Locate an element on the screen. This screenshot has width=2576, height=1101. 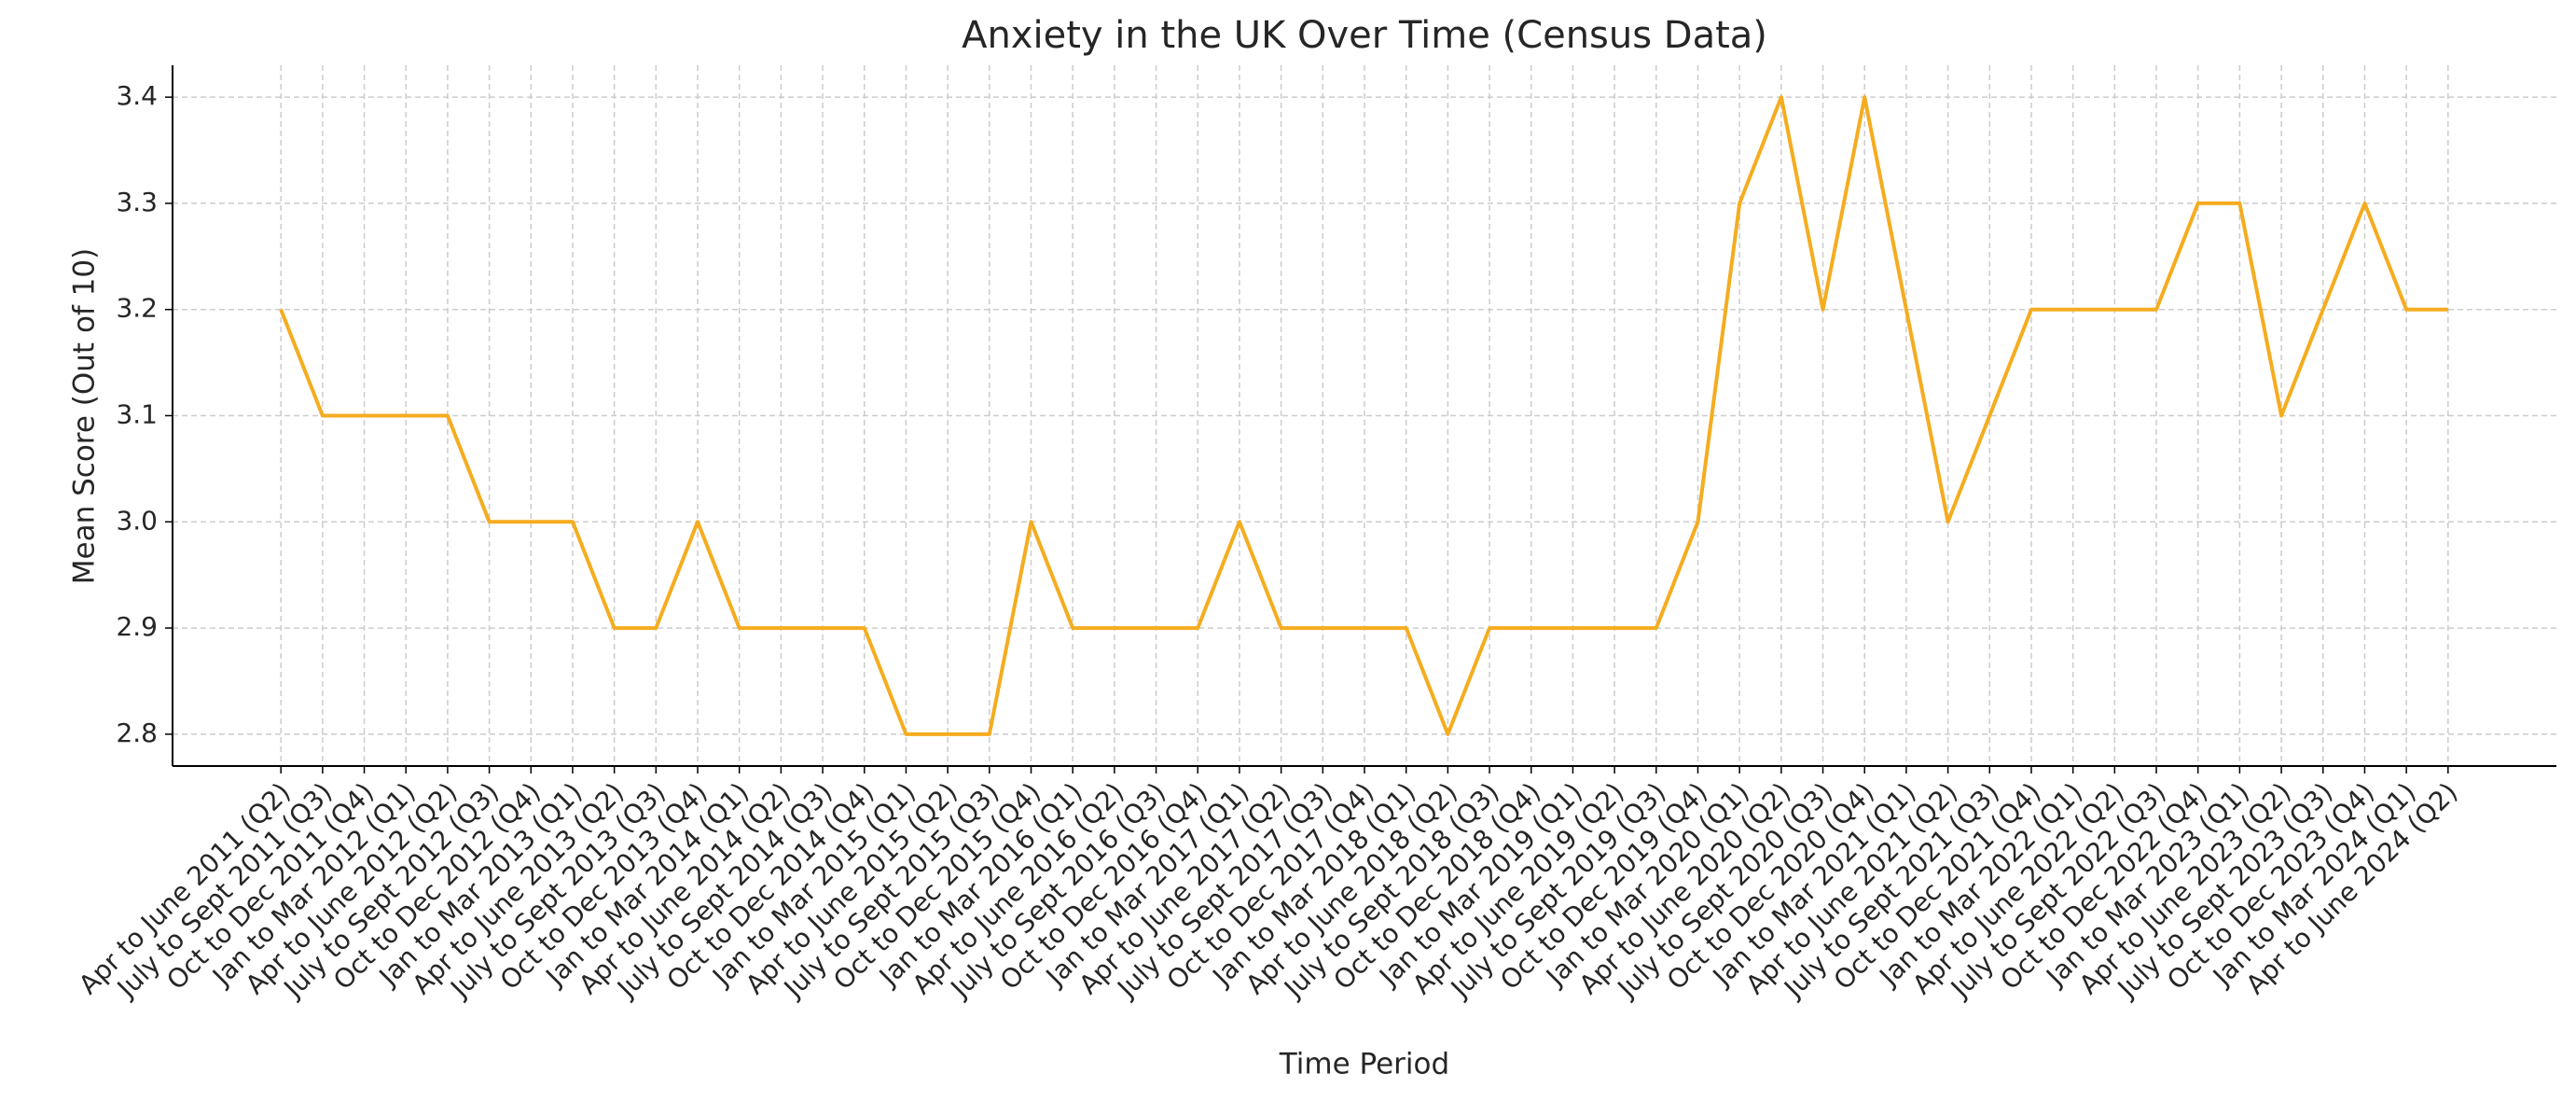
y-tick-label: 3.4 is located at coordinates (137, 96).